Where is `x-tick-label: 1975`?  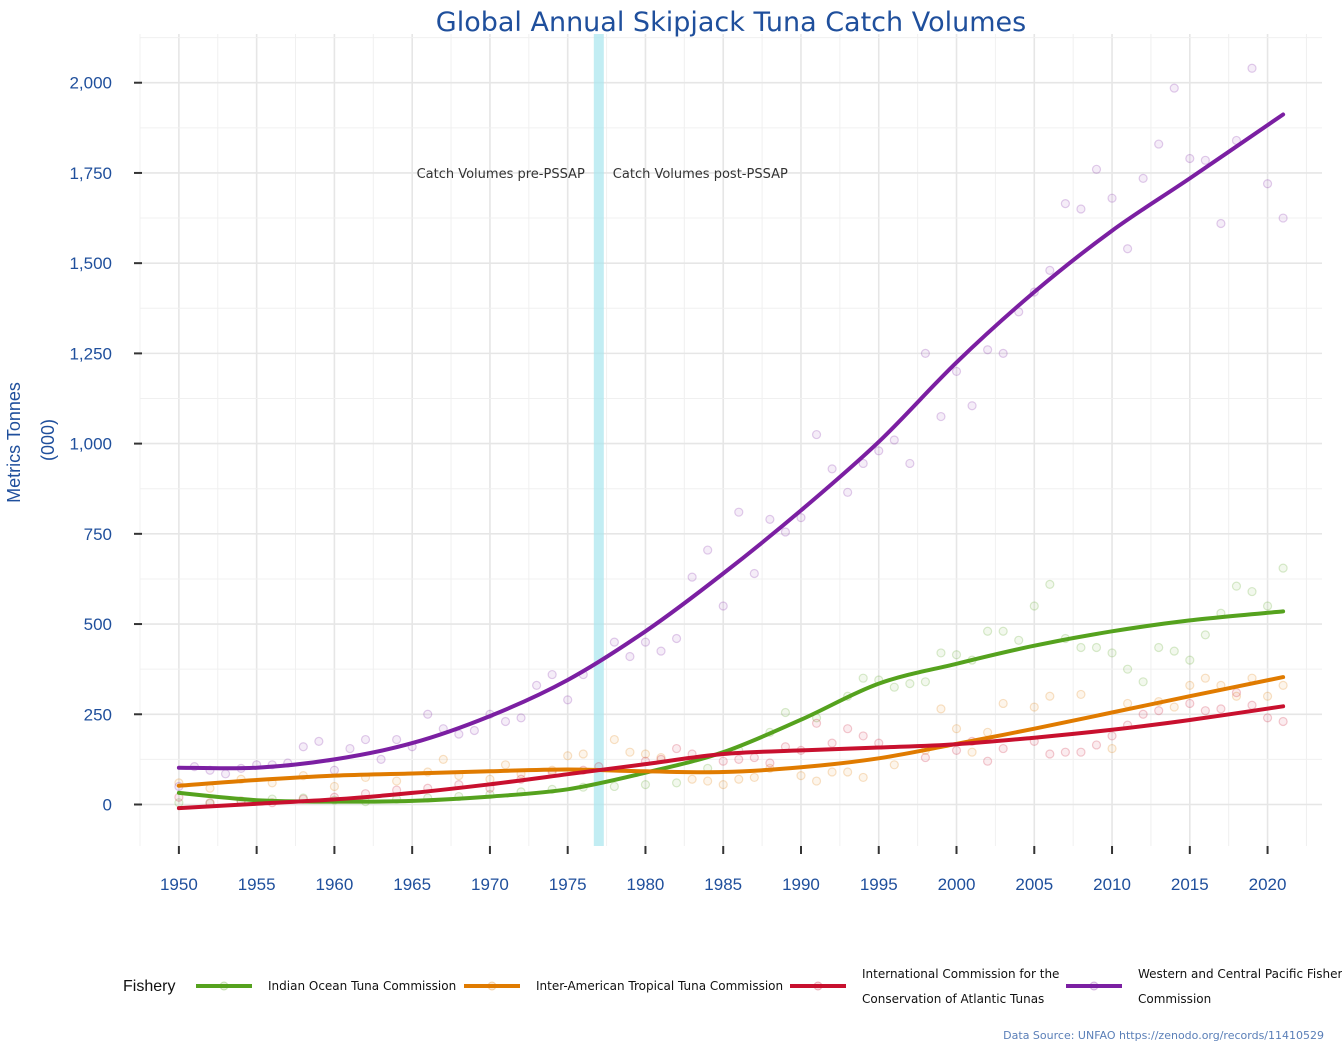
x-tick-label: 1975 is located at coordinates (568, 884).